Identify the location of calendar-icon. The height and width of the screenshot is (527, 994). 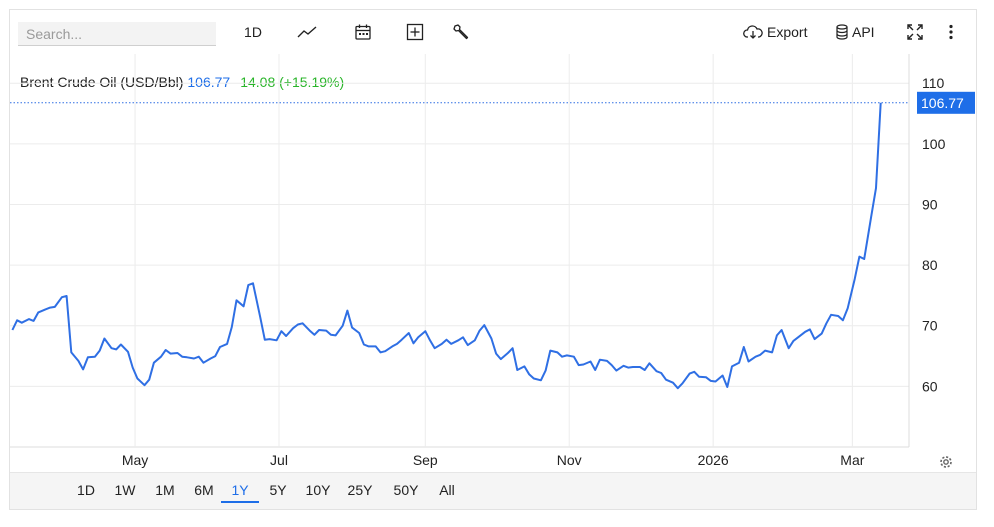
(363, 32).